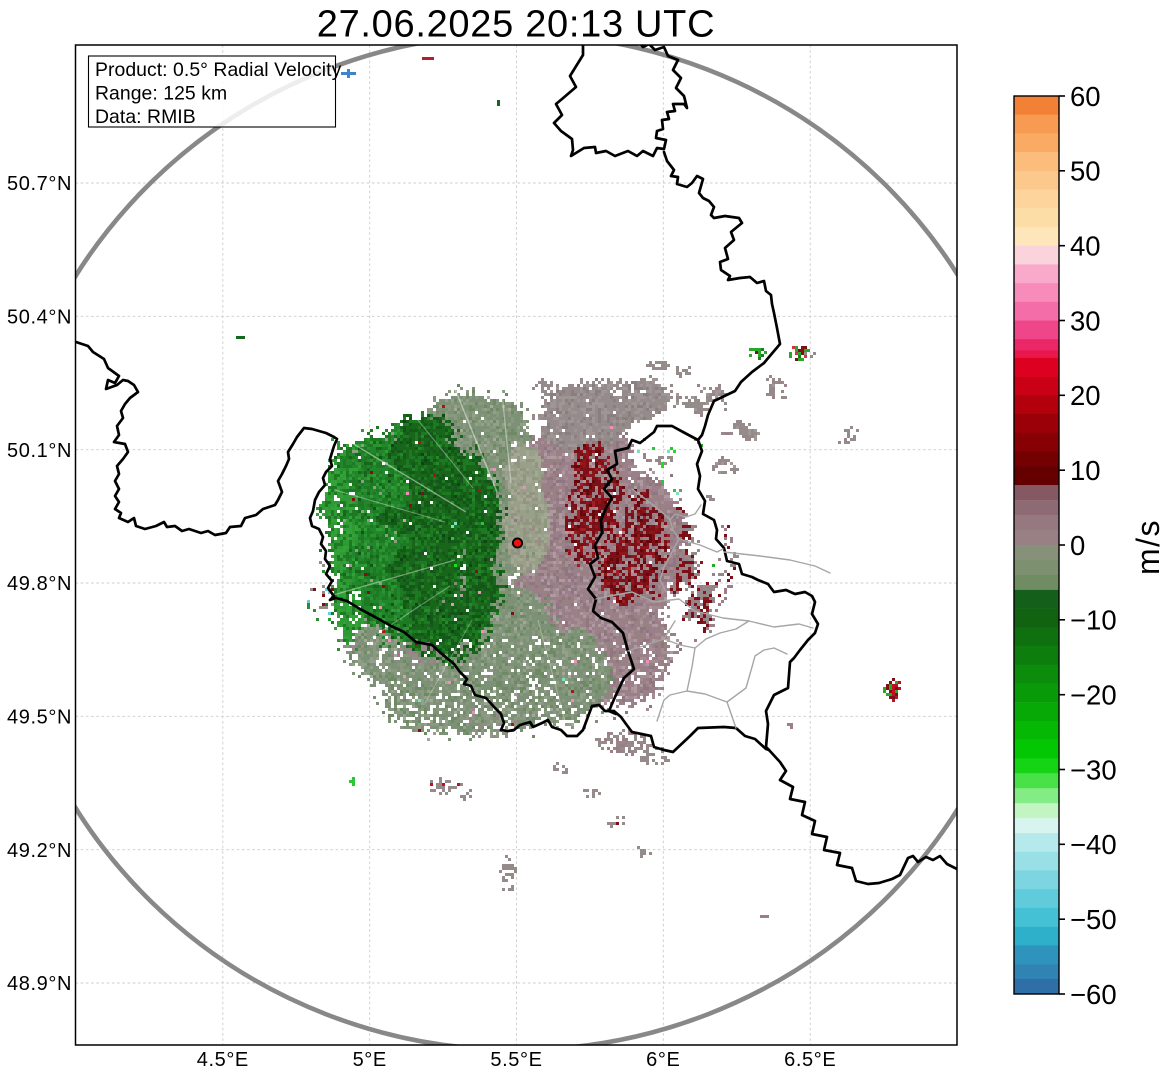 This screenshot has width=1171, height=1081. What do you see at coordinates (1093, 919) in the screenshot?
I see `svg-text: −50` at bounding box center [1093, 919].